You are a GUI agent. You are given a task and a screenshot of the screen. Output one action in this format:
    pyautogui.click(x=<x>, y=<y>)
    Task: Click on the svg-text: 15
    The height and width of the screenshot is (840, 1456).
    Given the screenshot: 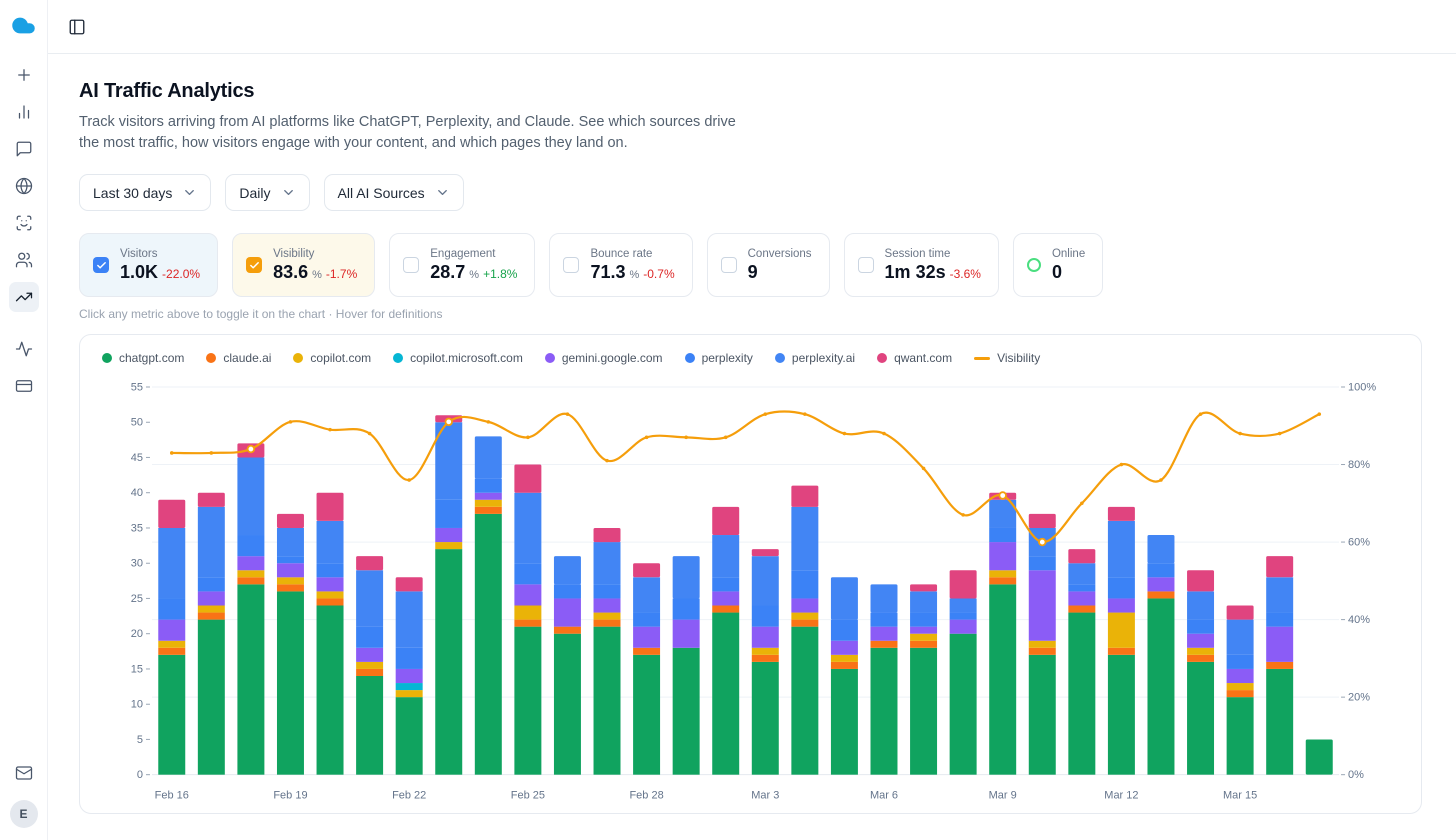 What is the action you would take?
    pyautogui.click(x=137, y=670)
    